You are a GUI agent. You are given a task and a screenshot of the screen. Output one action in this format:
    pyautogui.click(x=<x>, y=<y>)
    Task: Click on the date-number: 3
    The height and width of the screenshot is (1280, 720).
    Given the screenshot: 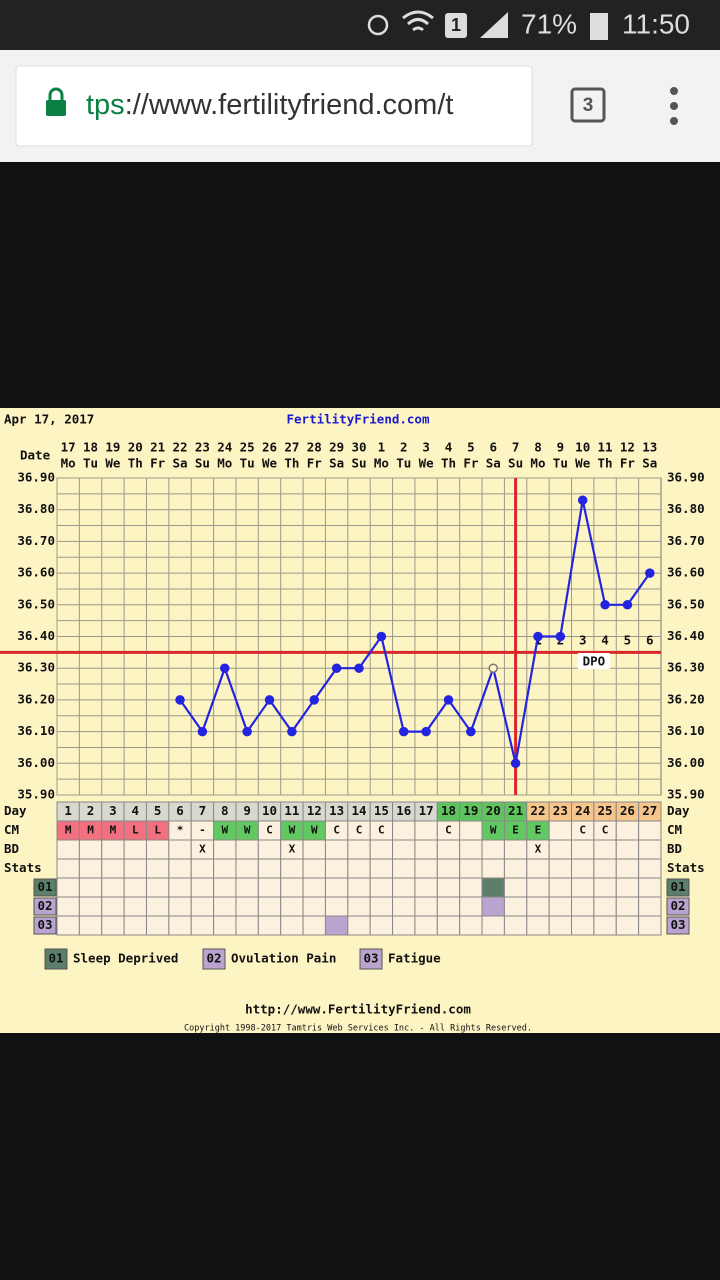 What is the action you would take?
    pyautogui.click(x=426, y=447)
    